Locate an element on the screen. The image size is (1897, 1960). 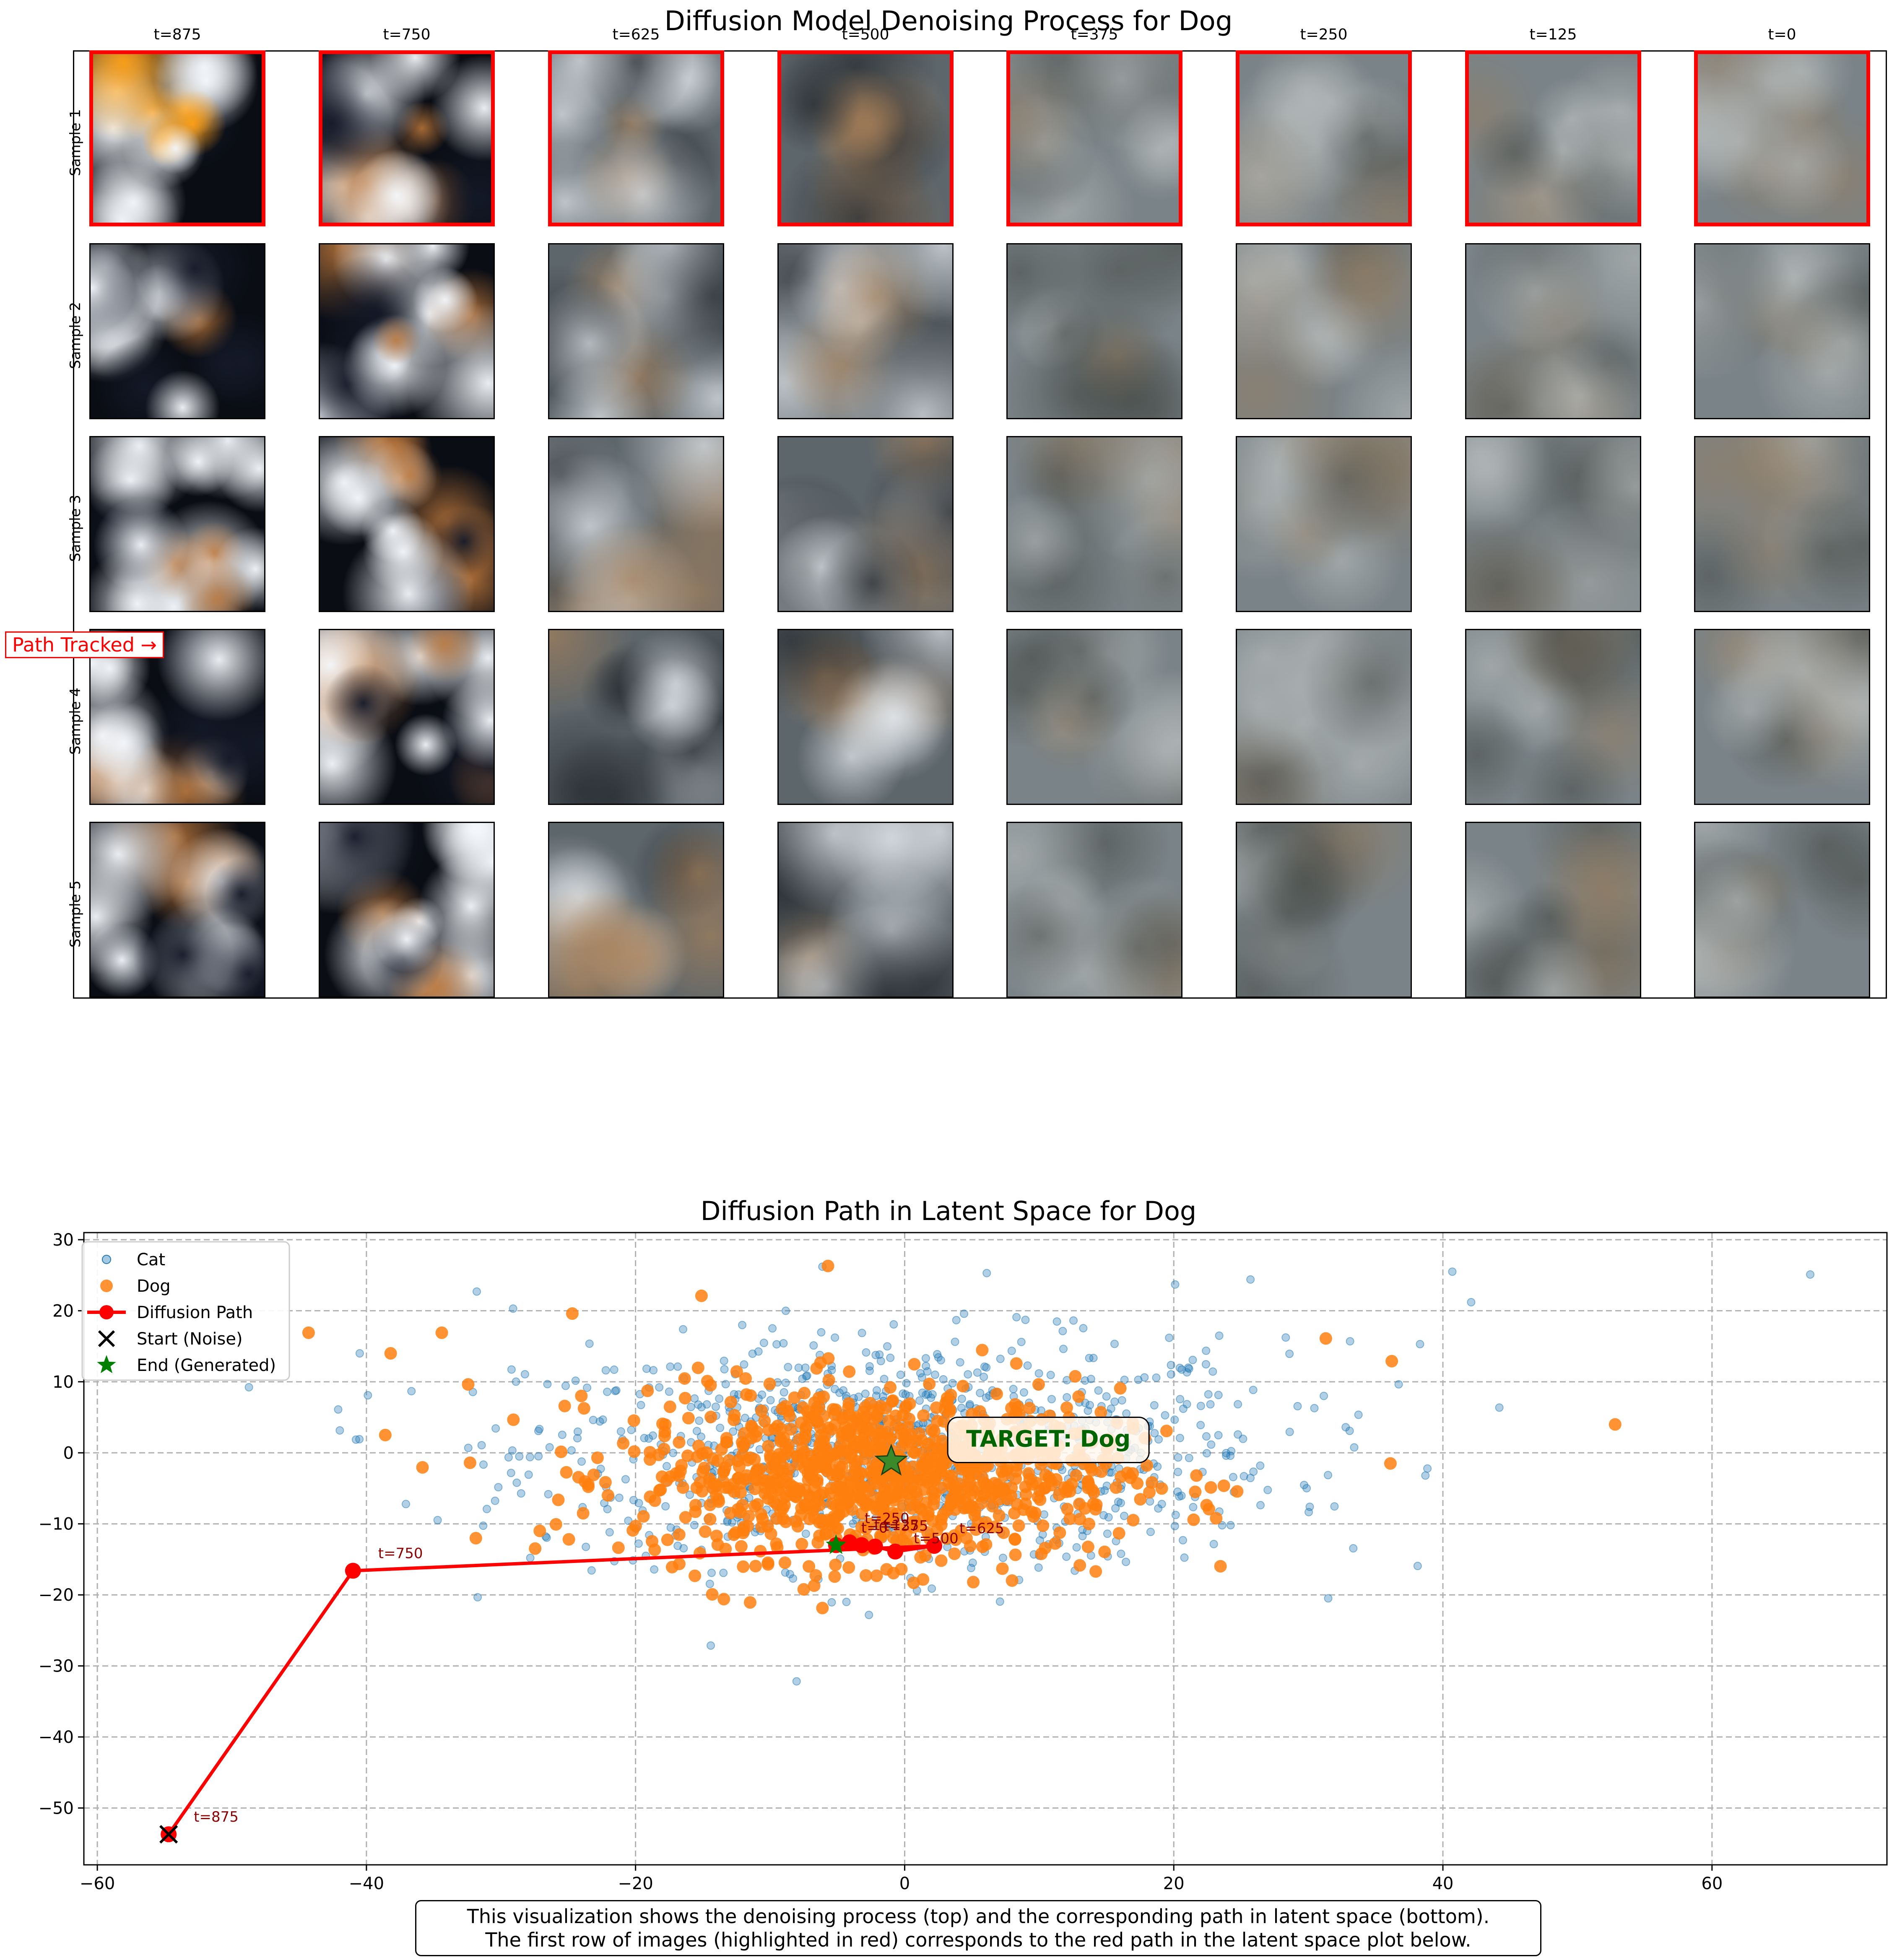
path-point-label: t=125 is located at coordinates (896, 1525).